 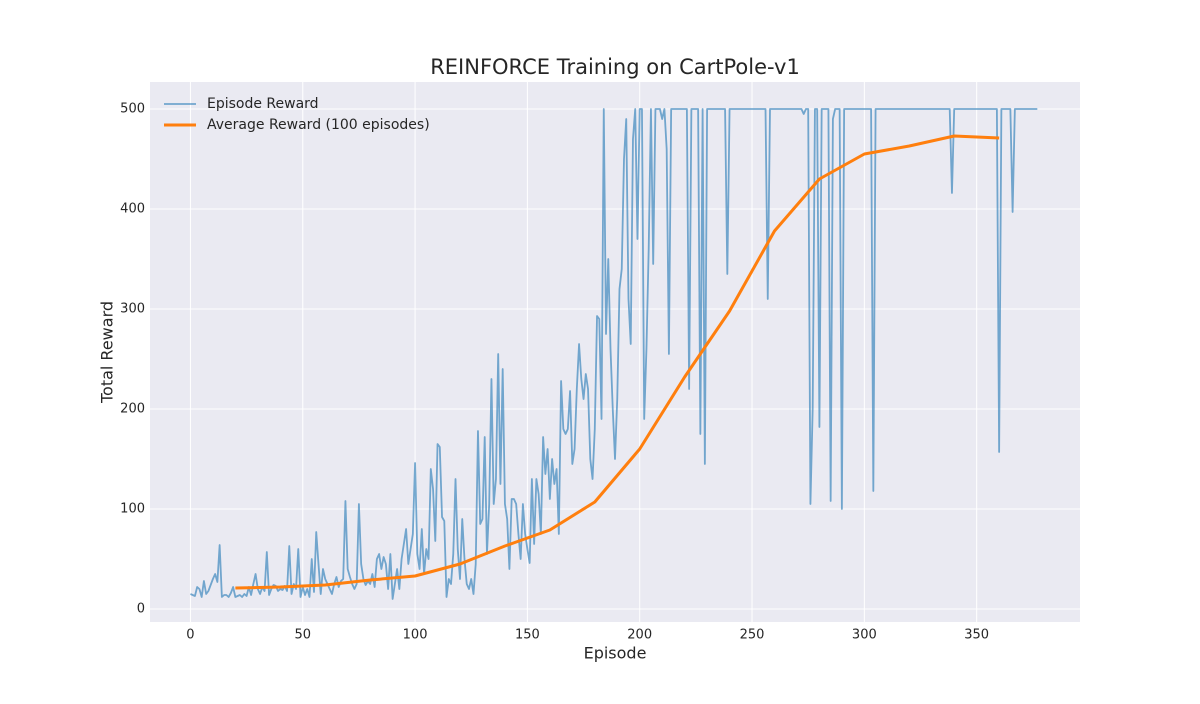 What do you see at coordinates (263, 104) in the screenshot?
I see `legend-label: Episode Reward` at bounding box center [263, 104].